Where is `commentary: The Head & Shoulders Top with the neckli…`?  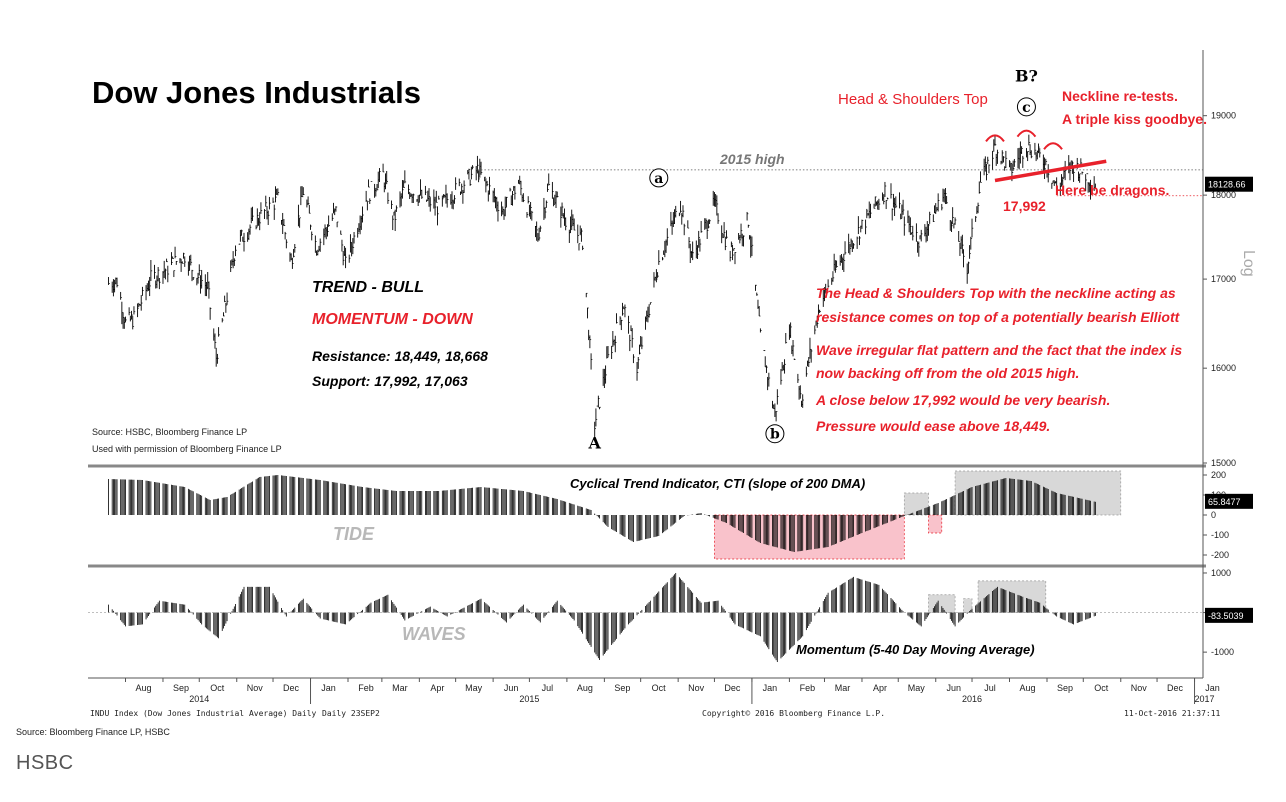
commentary: The Head & Shoulders Top with the neckli… is located at coordinates (998, 359).